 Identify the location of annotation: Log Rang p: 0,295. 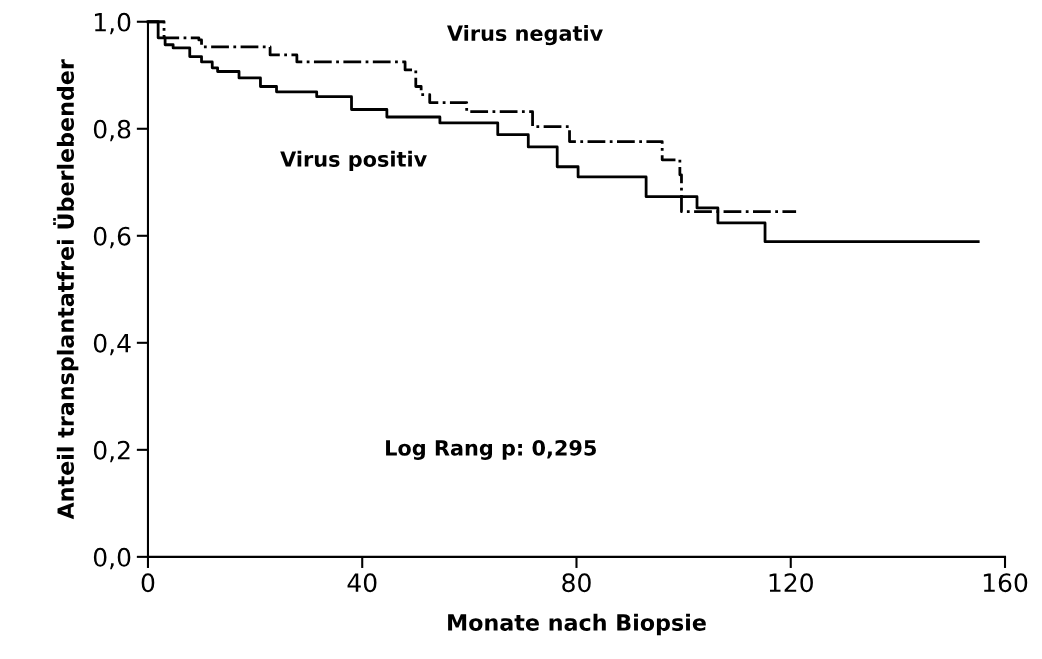
(491, 449).